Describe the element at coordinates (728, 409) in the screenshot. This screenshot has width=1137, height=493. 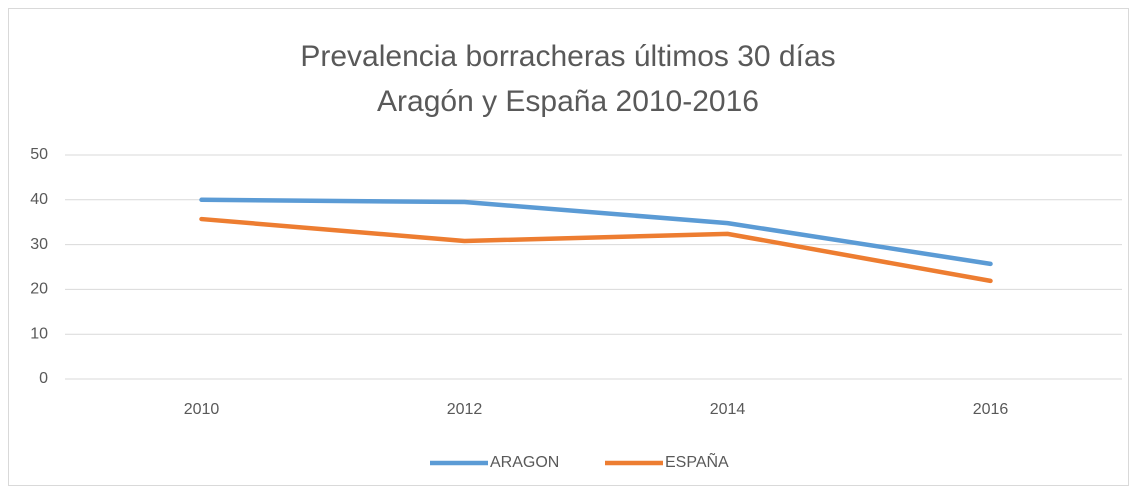
I see `x-tick-label: 2014` at that location.